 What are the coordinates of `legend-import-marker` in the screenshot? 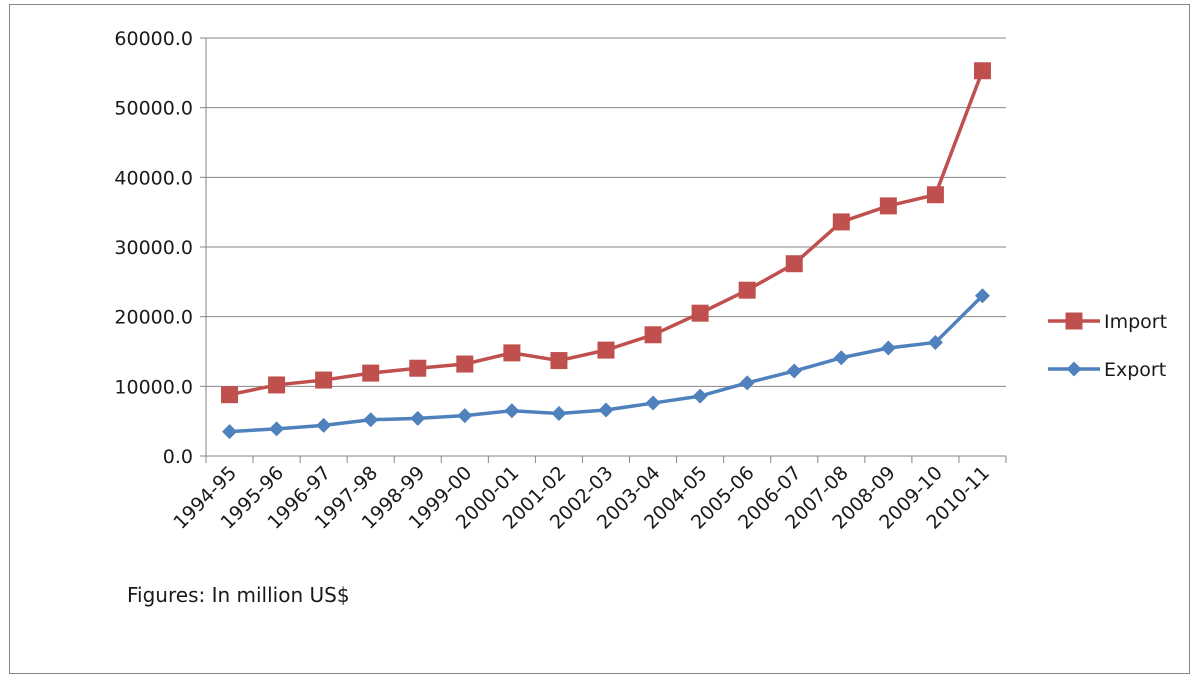 It's located at (1074, 321).